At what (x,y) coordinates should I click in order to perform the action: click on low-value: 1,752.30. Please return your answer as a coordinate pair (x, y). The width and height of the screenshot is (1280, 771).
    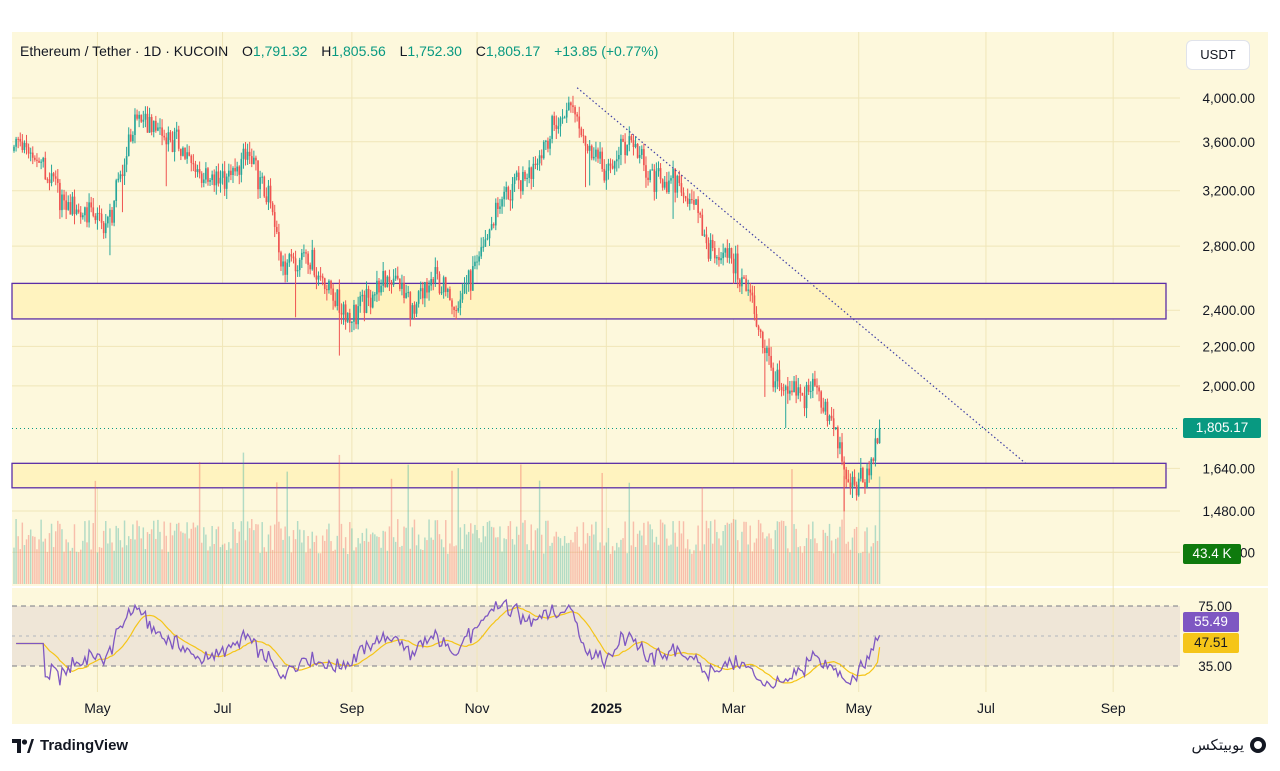
    Looking at the image, I should click on (434, 51).